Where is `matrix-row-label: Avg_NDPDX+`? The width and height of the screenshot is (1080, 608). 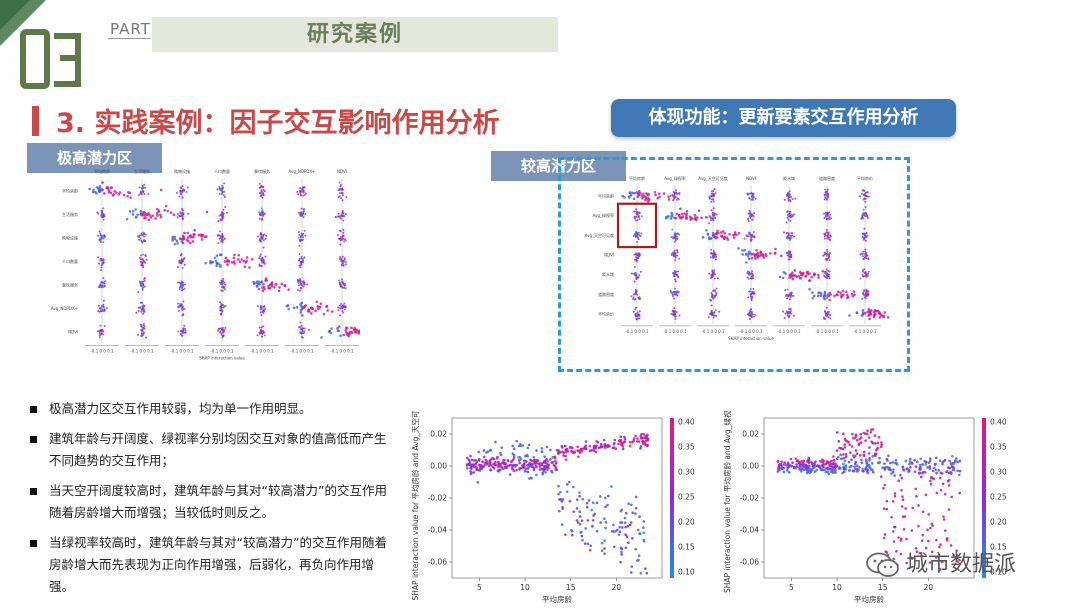 matrix-row-label: Avg_NDPDX+ is located at coordinates (64, 308).